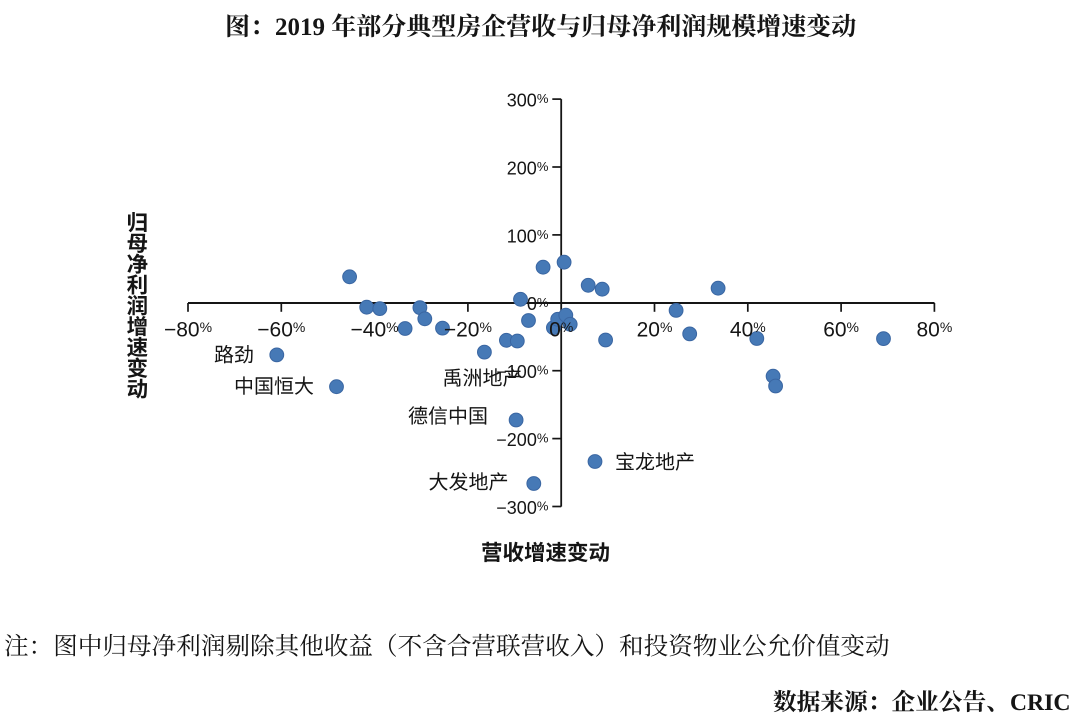  I want to click on svg-text: 0%, so click(538, 304).